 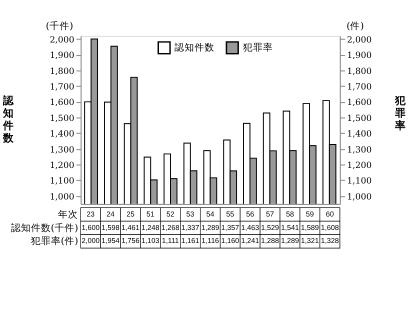 What do you see at coordinates (401, 113) in the screenshot?
I see `y2-axis-title: 犯罪率` at bounding box center [401, 113].